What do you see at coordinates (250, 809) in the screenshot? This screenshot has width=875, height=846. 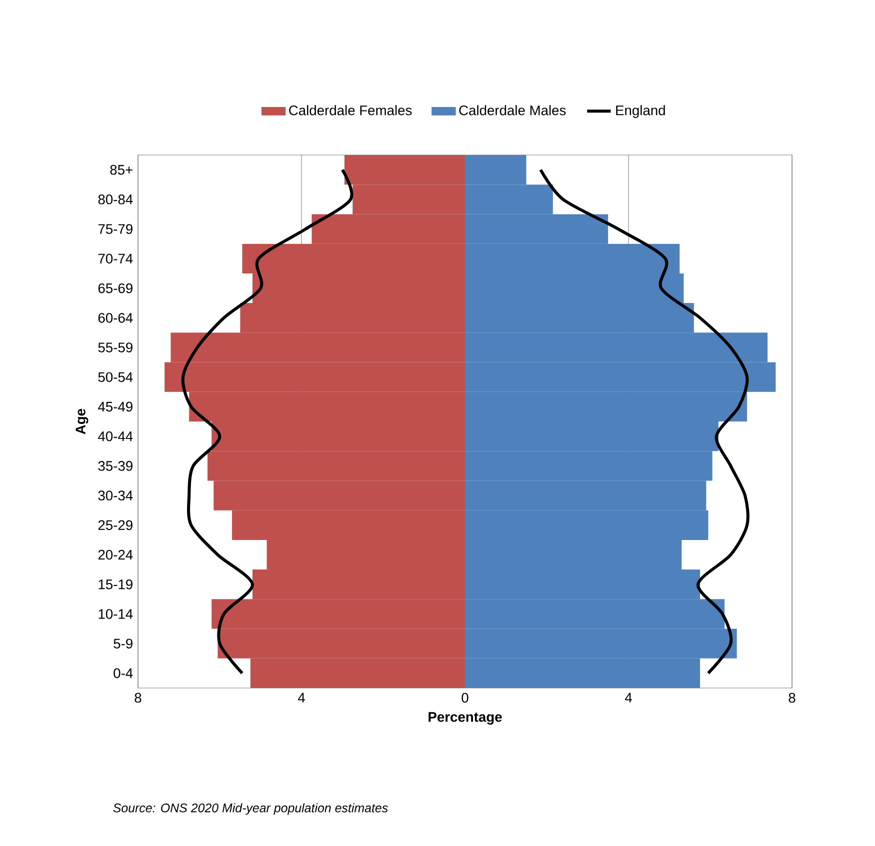 I see `source-note: Source: ONS 2020 Mid-year population estimates` at bounding box center [250, 809].